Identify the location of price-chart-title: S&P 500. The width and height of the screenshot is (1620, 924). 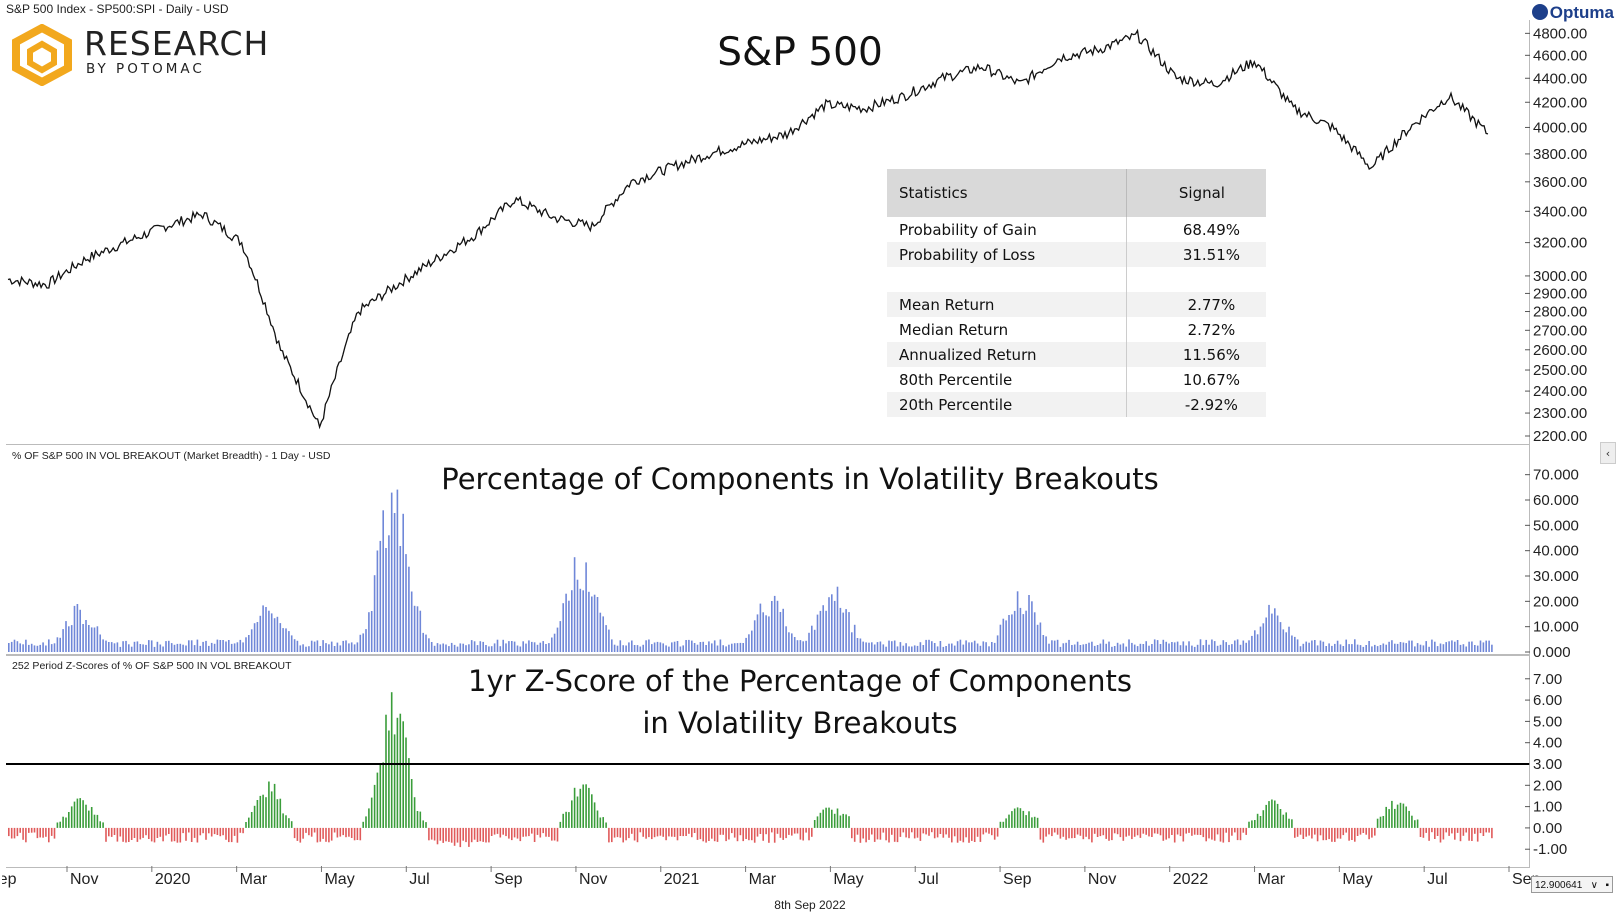
(800, 52).